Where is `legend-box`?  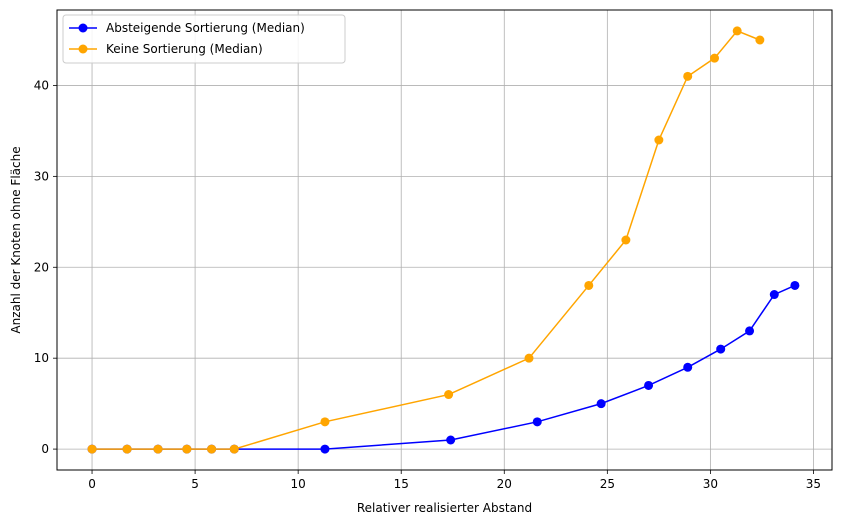
legend-box is located at coordinates (204, 39).